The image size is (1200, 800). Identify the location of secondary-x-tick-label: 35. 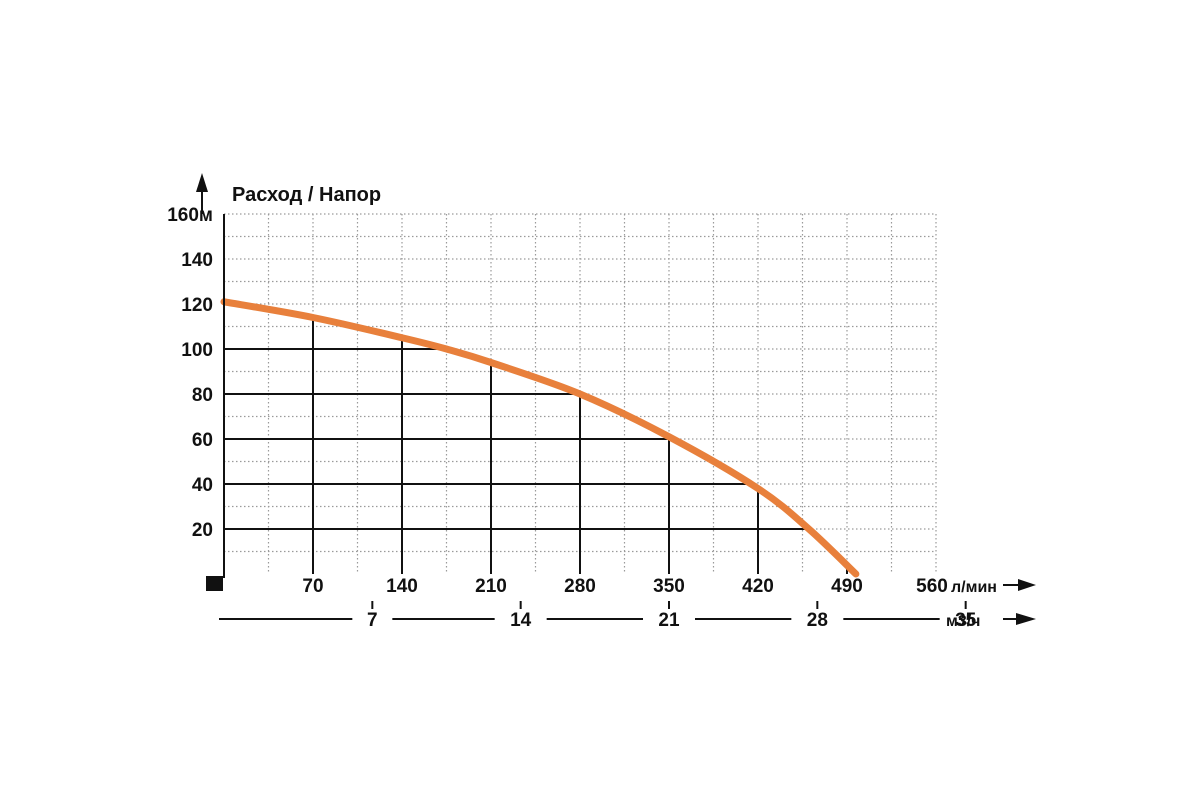
(966, 620).